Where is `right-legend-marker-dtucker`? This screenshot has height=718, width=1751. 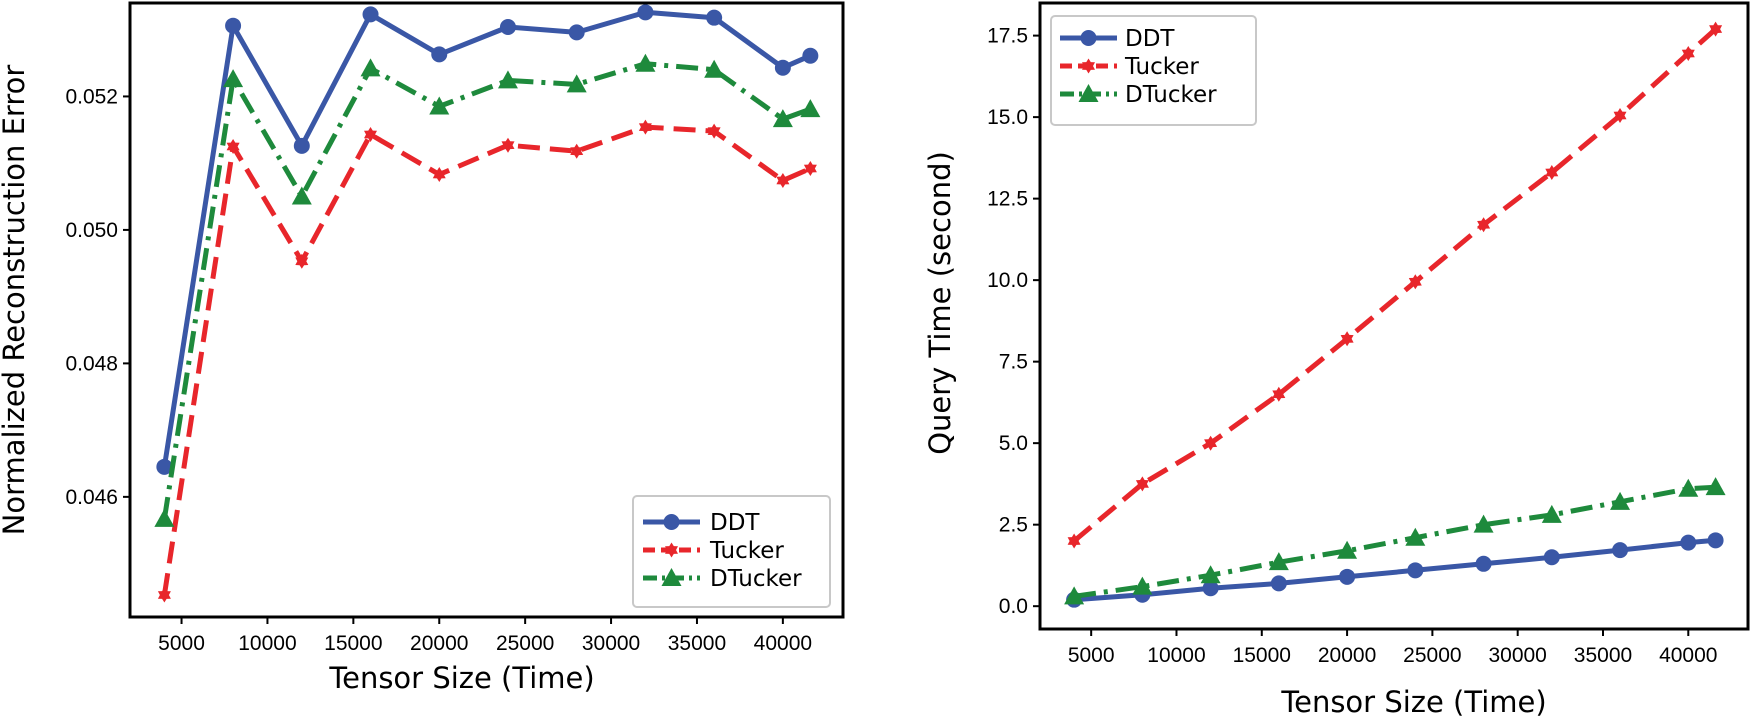
right-legend-marker-dtucker is located at coordinates (1088, 93).